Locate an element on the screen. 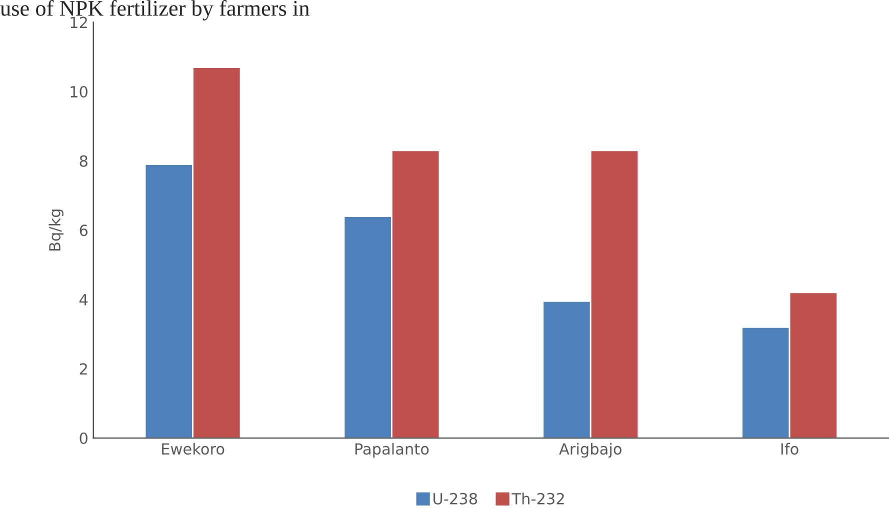  y-tick-label: 6 is located at coordinates (84, 230).